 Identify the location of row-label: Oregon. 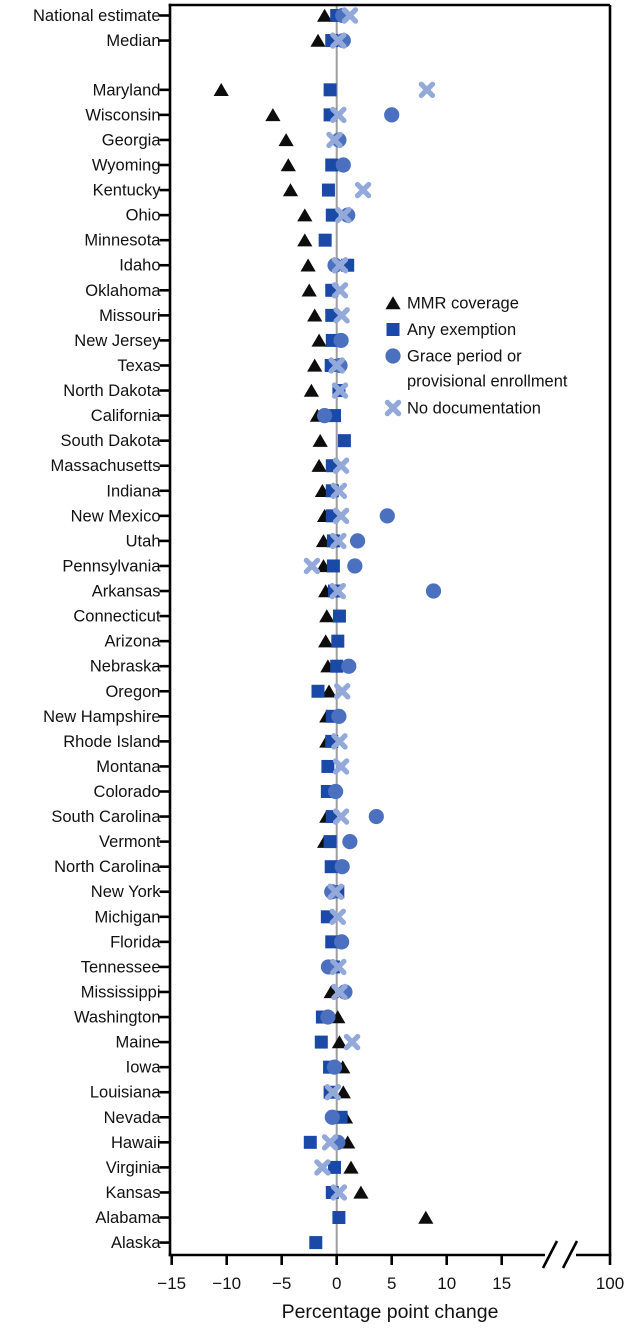
(132, 692).